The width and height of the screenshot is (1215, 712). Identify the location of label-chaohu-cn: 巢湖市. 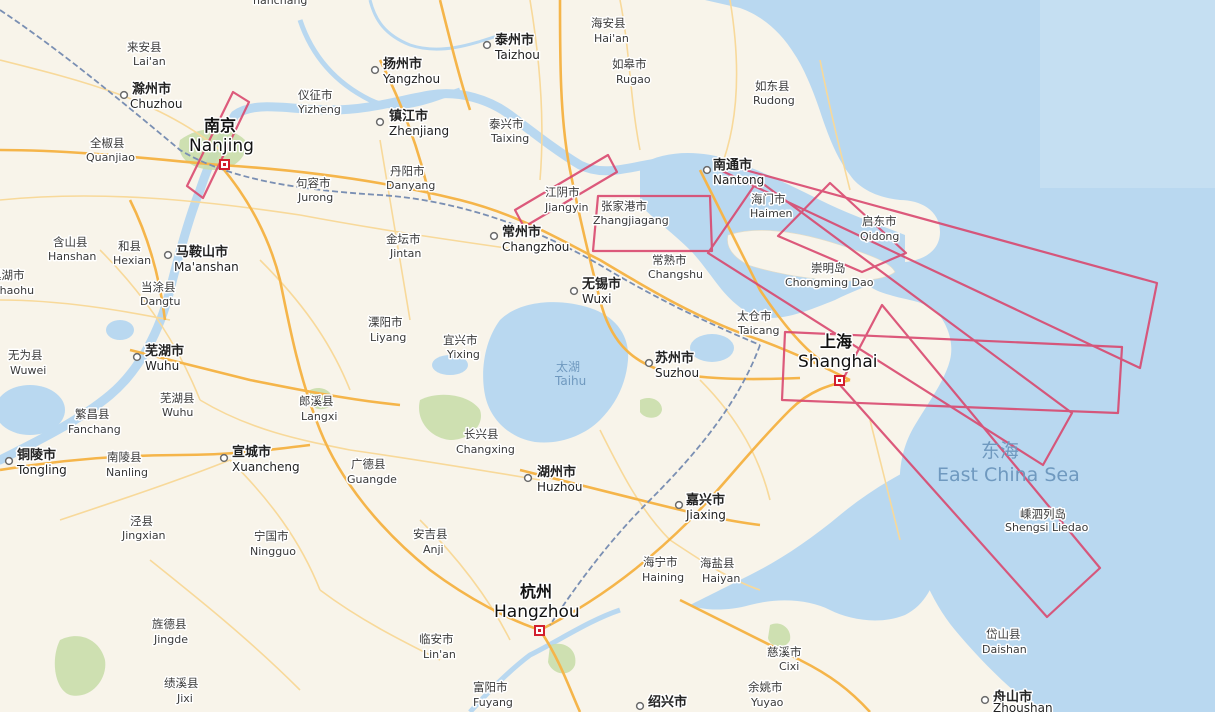
(12, 275).